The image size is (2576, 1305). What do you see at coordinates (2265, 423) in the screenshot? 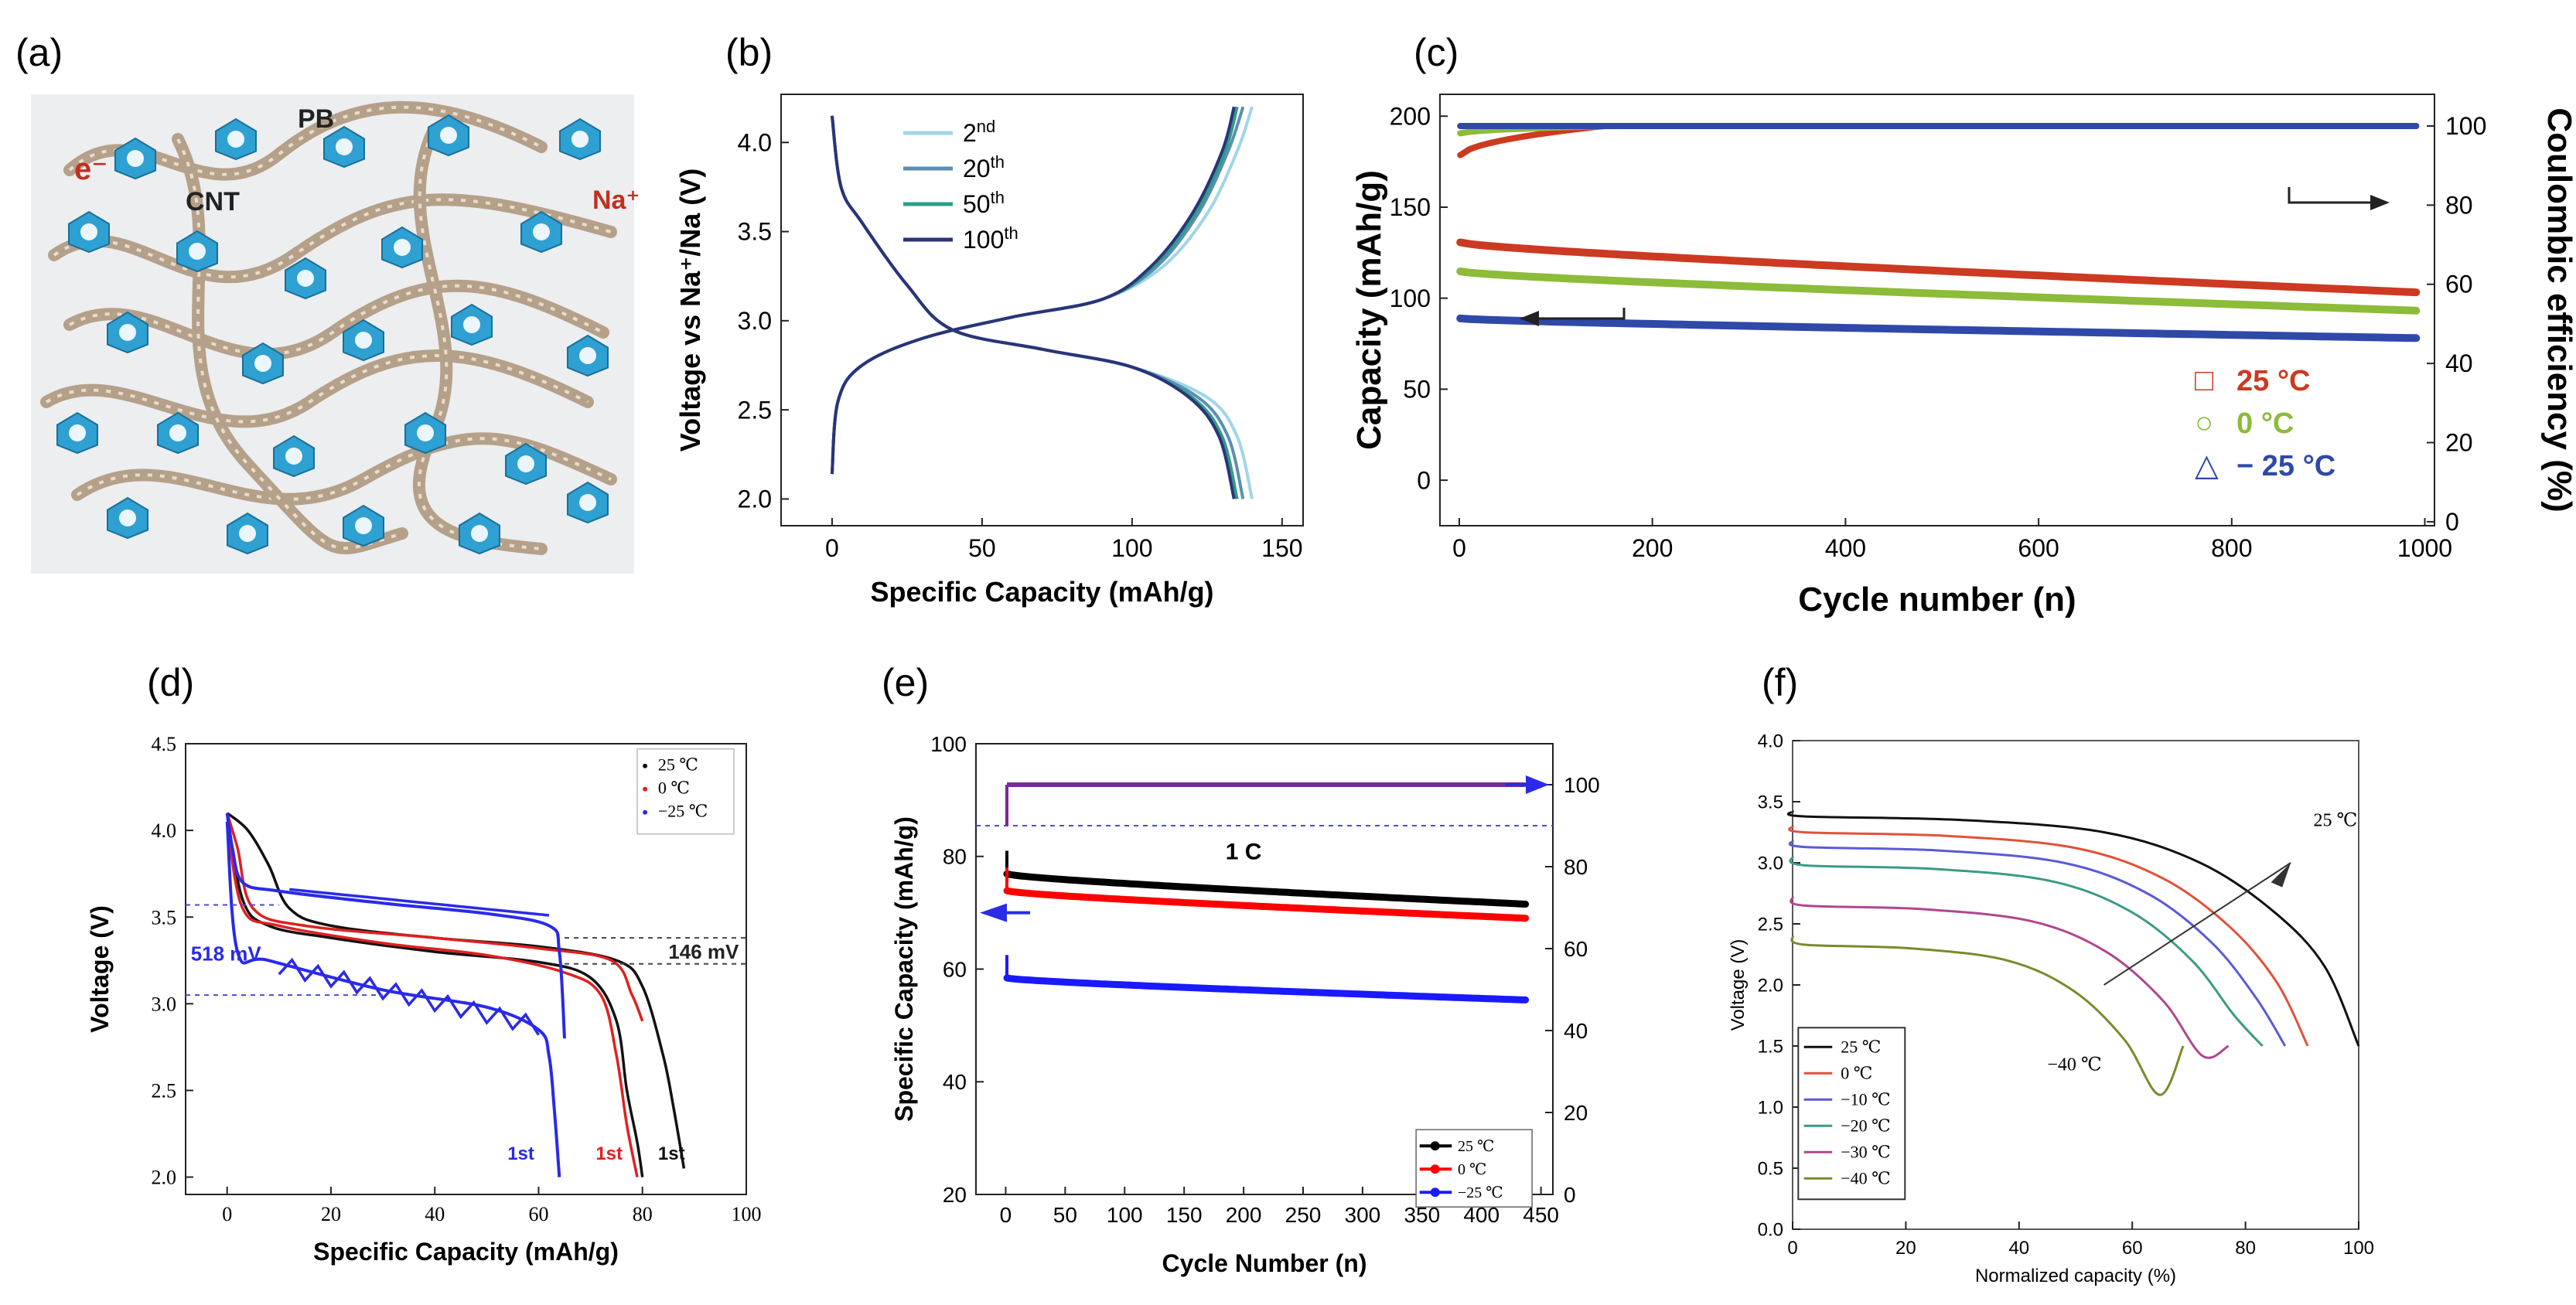
I see `c-legend-label-1: 0 °C` at bounding box center [2265, 423].